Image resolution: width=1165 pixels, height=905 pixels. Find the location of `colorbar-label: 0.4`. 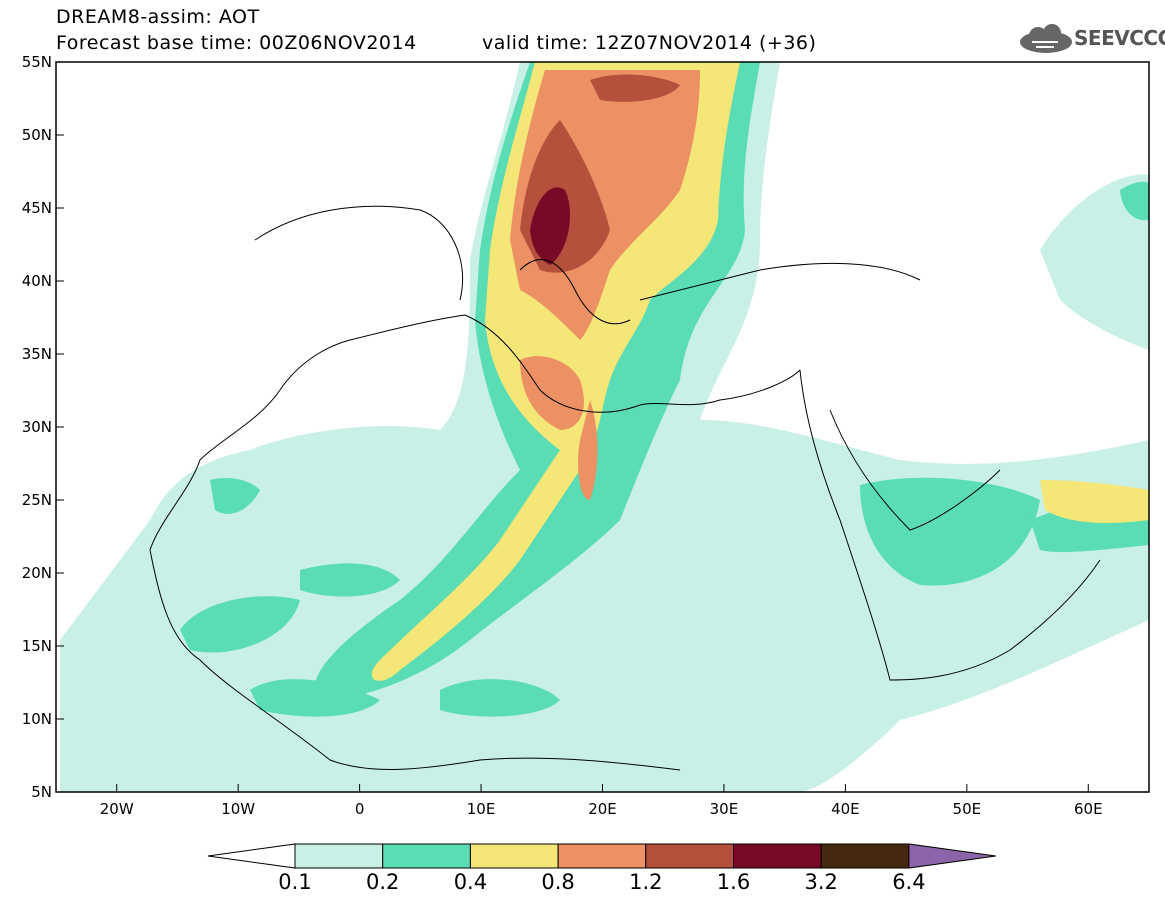

colorbar-label: 0.4 is located at coordinates (470, 882).